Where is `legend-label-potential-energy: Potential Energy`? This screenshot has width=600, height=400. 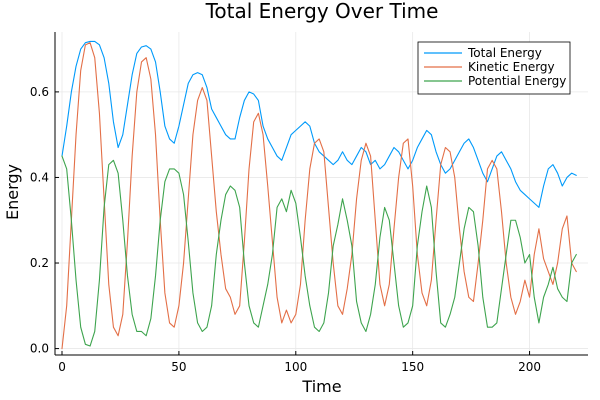 legend-label-potential-energy: Potential Energy is located at coordinates (517, 81).